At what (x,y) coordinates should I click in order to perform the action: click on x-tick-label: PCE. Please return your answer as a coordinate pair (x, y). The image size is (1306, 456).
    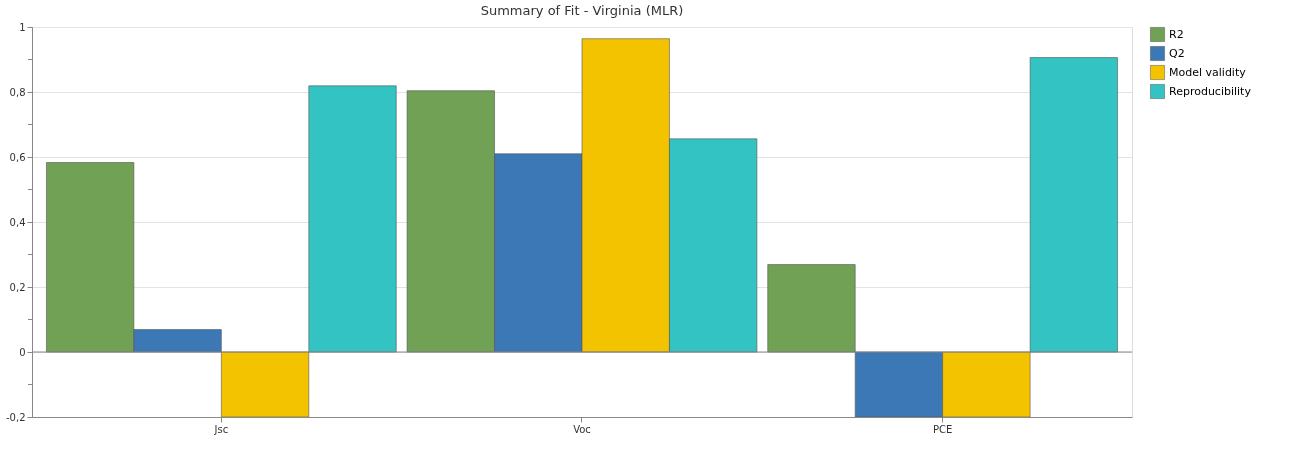
    Looking at the image, I should click on (942, 429).